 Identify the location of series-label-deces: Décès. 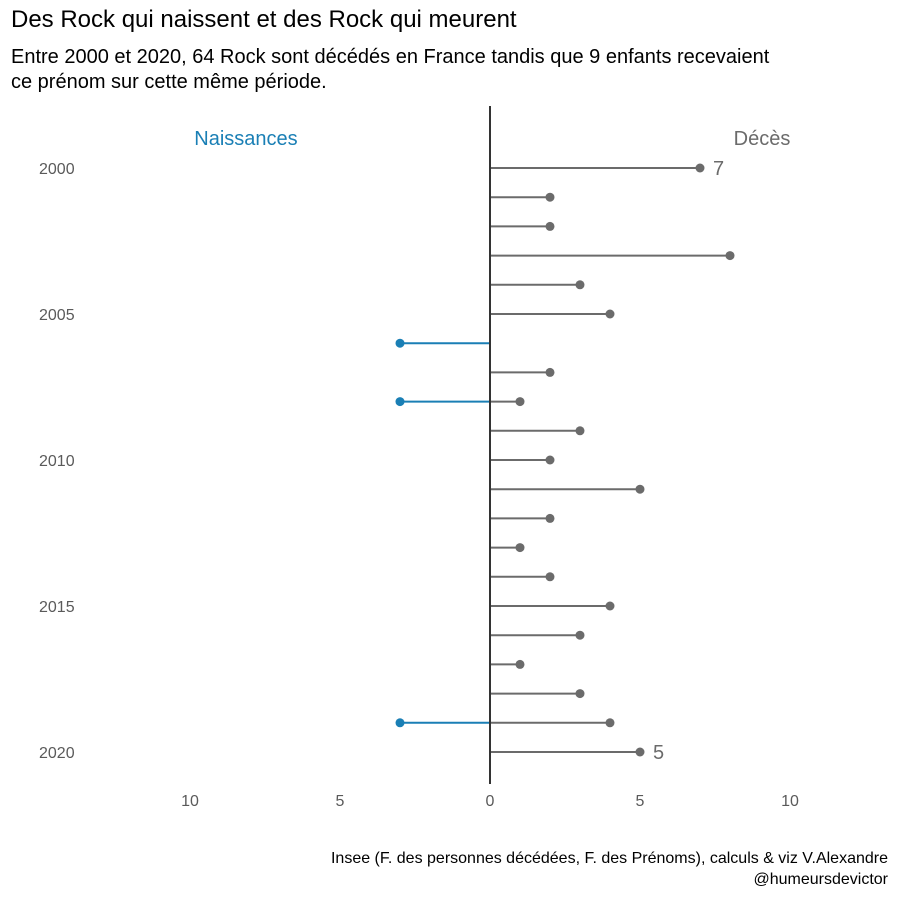
(762, 139).